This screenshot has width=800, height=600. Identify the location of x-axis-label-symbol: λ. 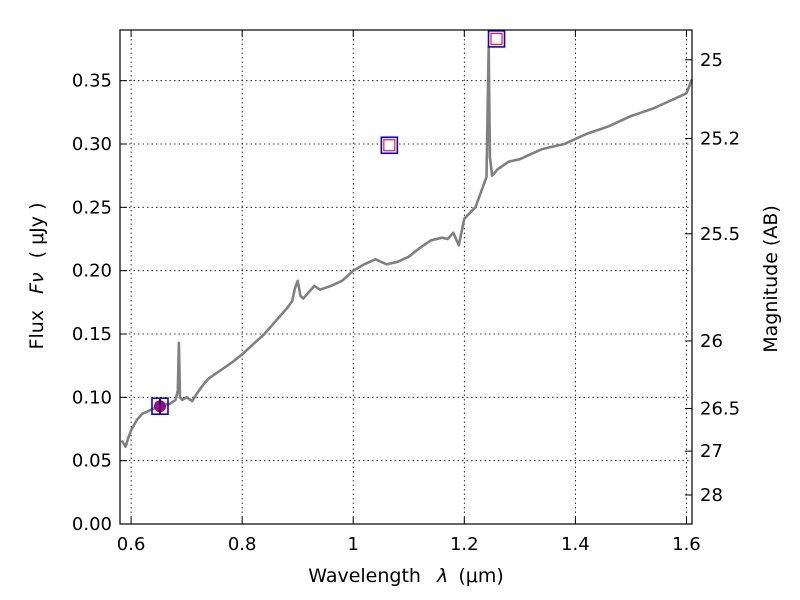
(442, 576).